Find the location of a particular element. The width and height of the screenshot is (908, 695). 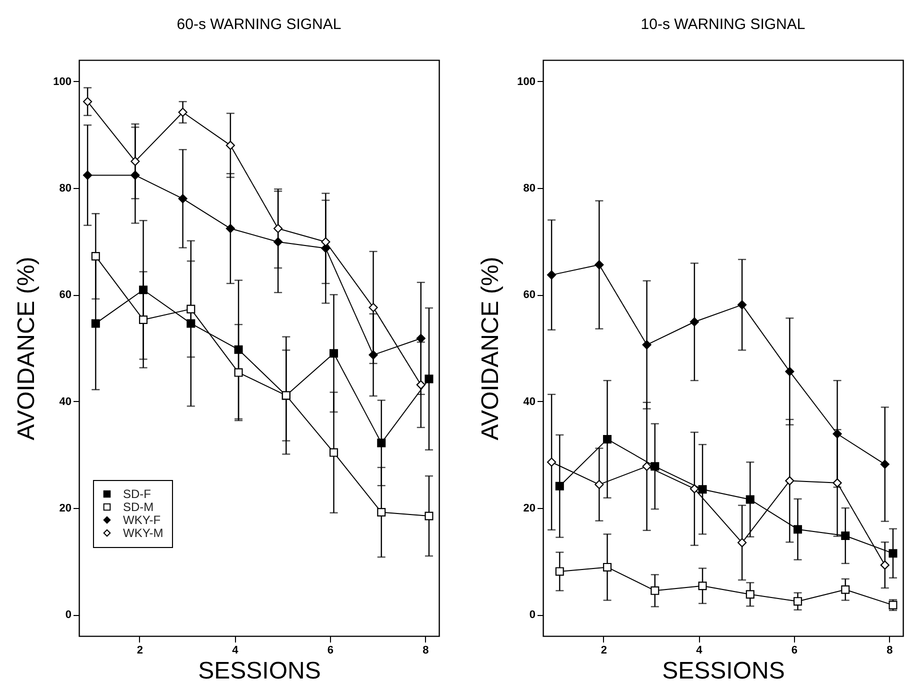

chart-title: 60-s WARNING SIGNAL is located at coordinates (259, 24).